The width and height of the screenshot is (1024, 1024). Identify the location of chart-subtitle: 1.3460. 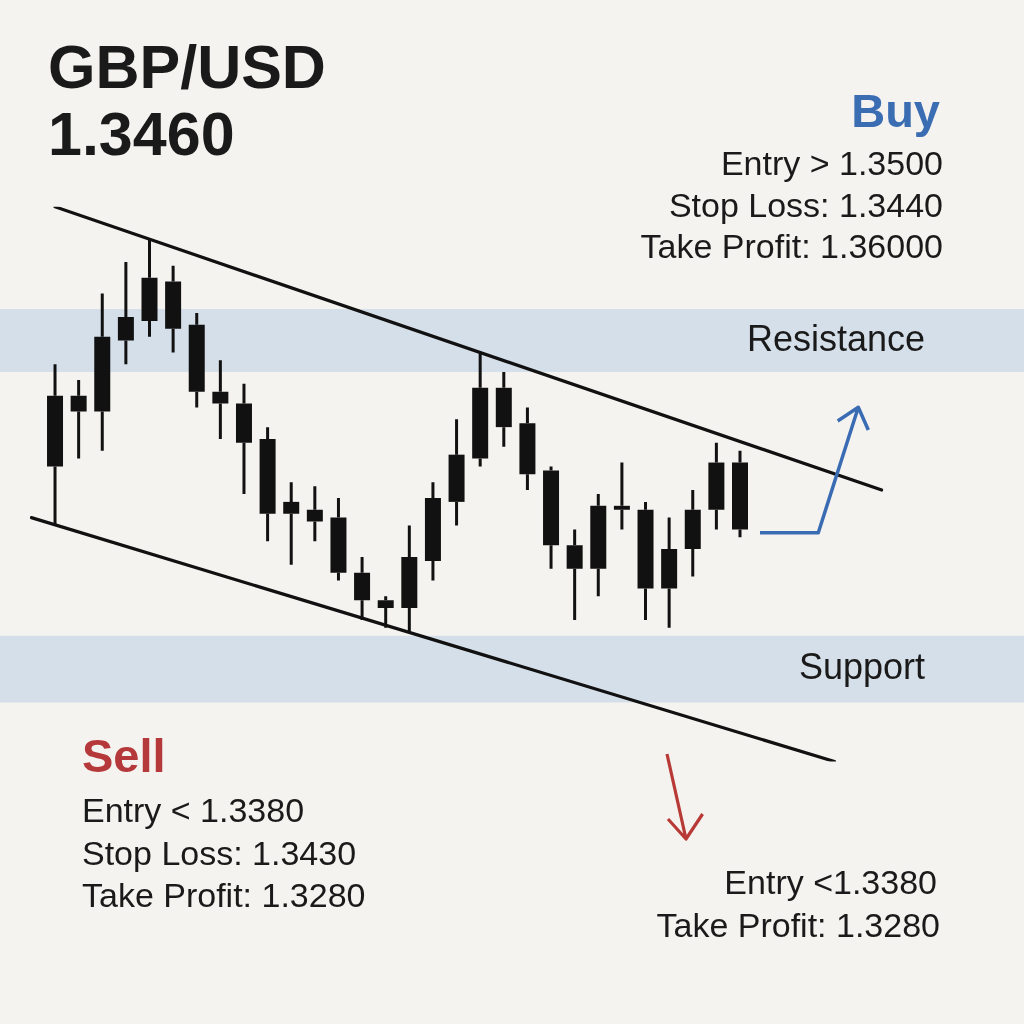
(141, 134).